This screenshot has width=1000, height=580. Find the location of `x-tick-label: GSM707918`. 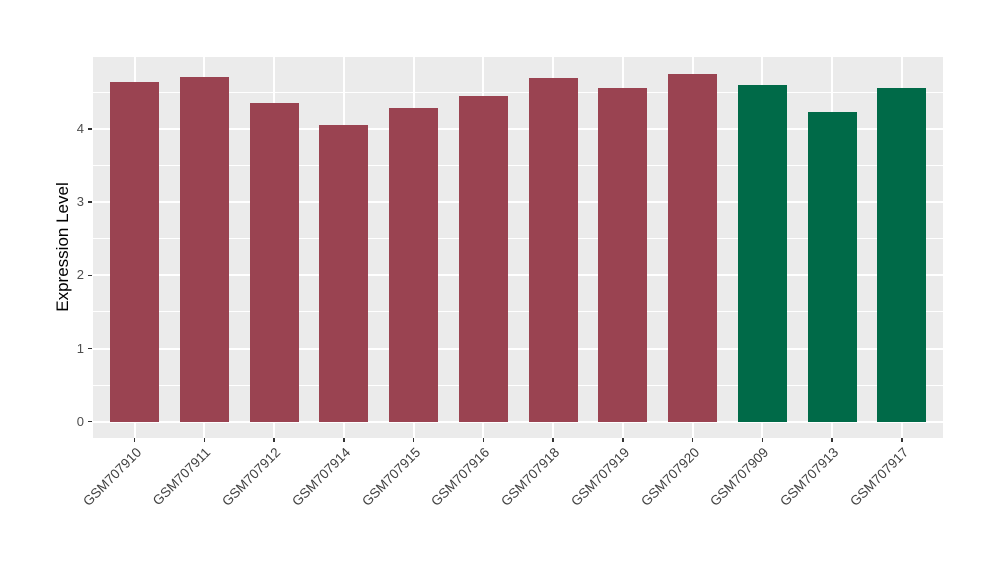

x-tick-label: GSM707918 is located at coordinates (530, 476).